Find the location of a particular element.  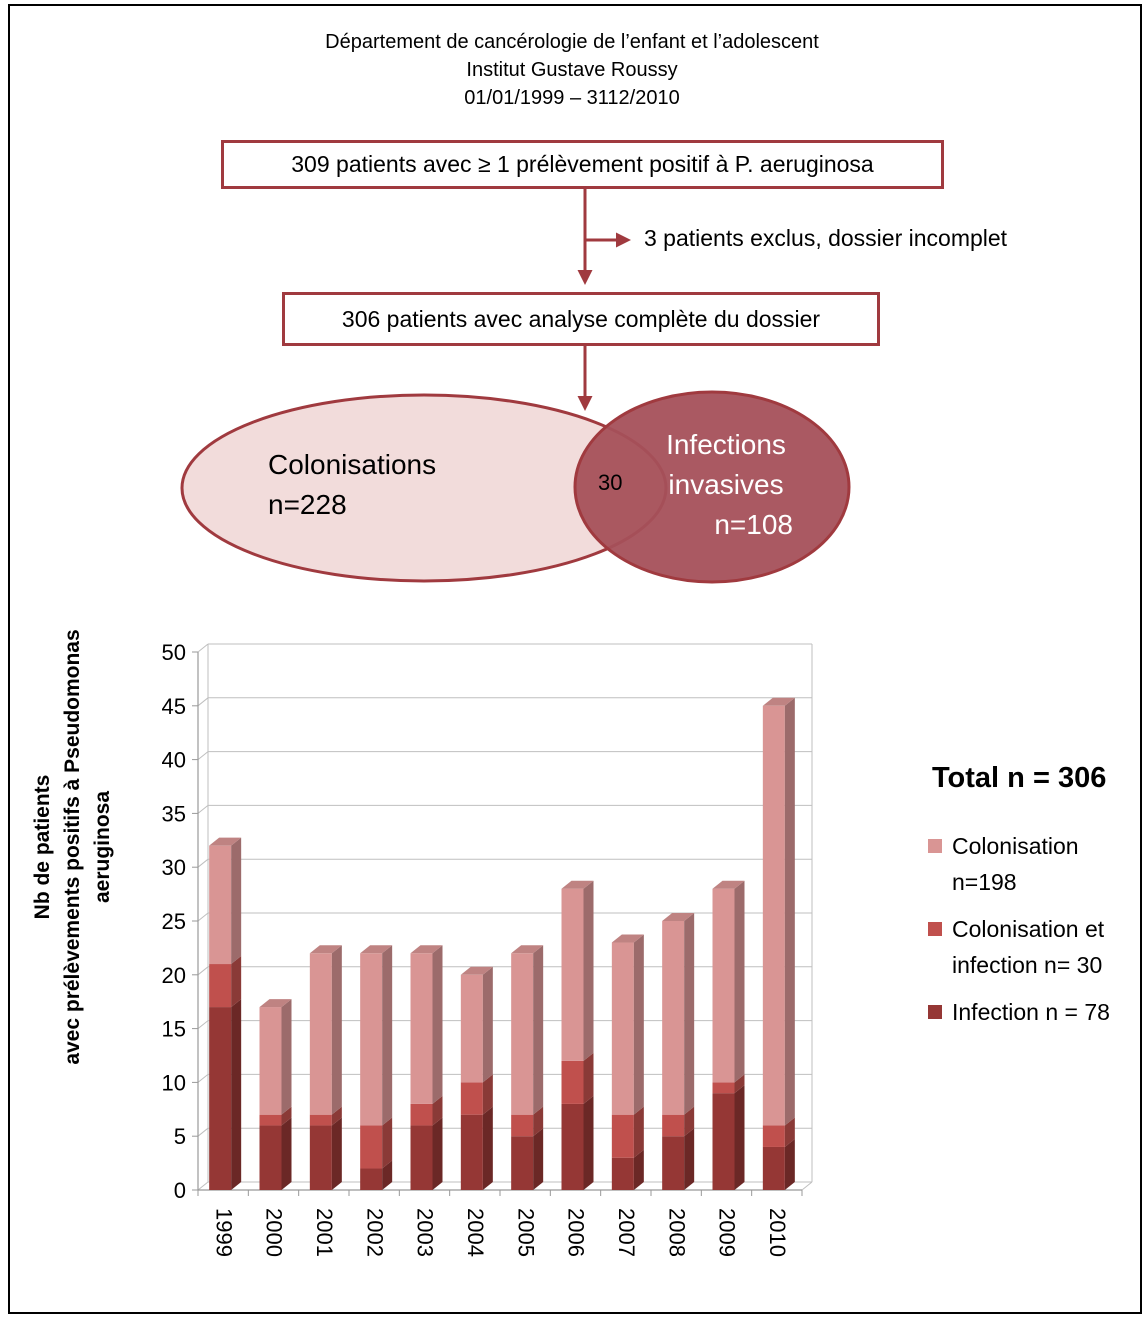

header-period: 01/01/1999 – 3112/2010 is located at coordinates (572, 98).